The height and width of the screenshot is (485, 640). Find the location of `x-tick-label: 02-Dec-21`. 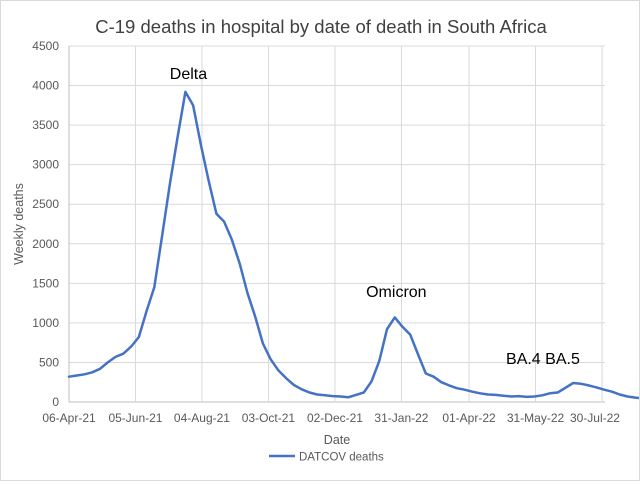

x-tick-label: 02-Dec-21 is located at coordinates (335, 418).